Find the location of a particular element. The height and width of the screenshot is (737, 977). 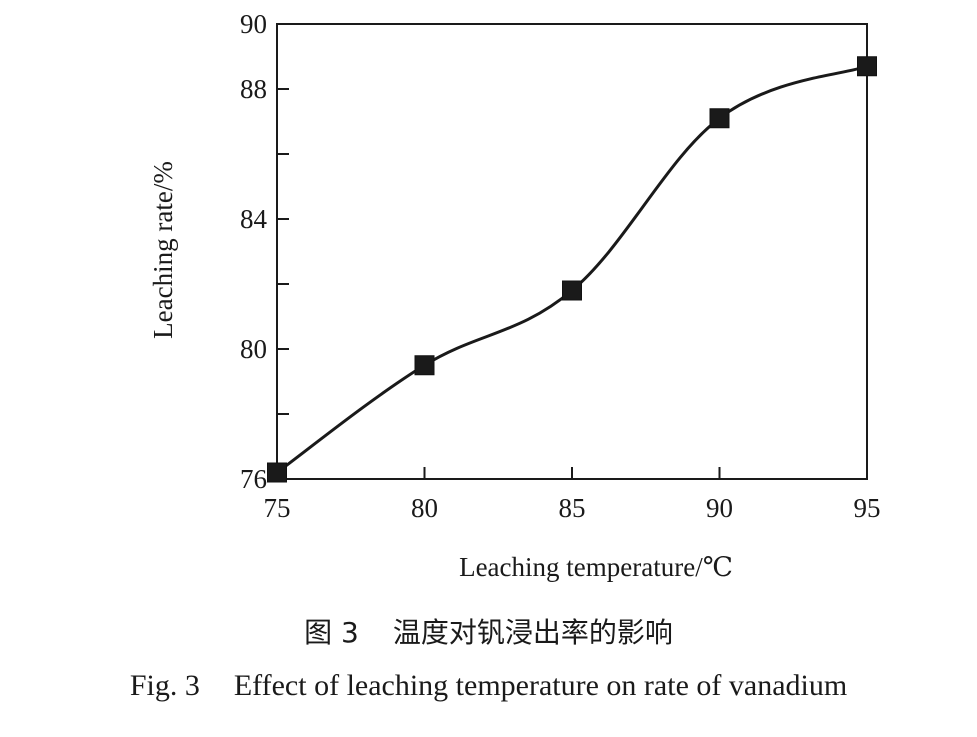

x-tick-label: 85 is located at coordinates (572, 508).